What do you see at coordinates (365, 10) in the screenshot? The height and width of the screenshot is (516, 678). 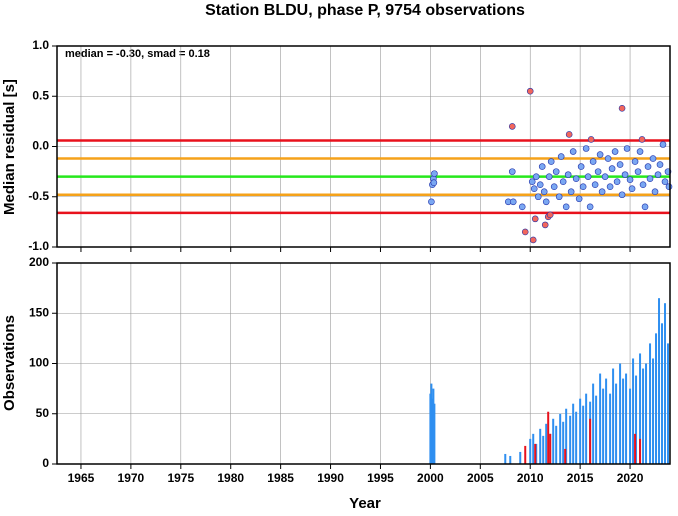 I see `chart-title: Station BLDU, phase P, 9754 observations` at bounding box center [365, 10].